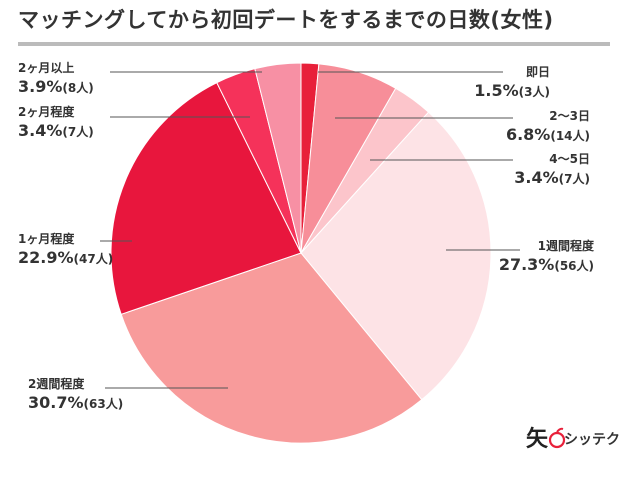  I want to click on brand-logo-char: 矢, so click(537, 439).